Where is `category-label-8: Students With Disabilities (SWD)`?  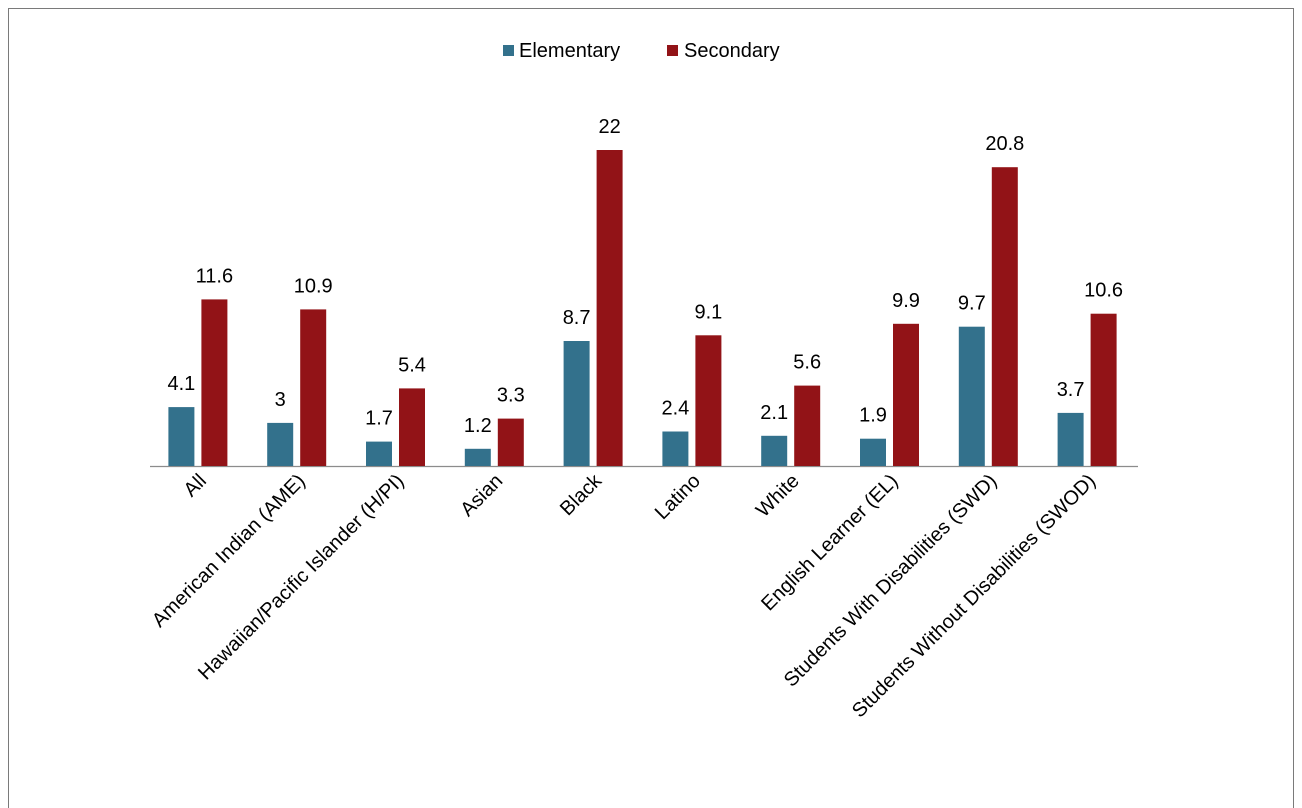
category-label-8: Students With Disabilities (SWD) is located at coordinates (890, 580).